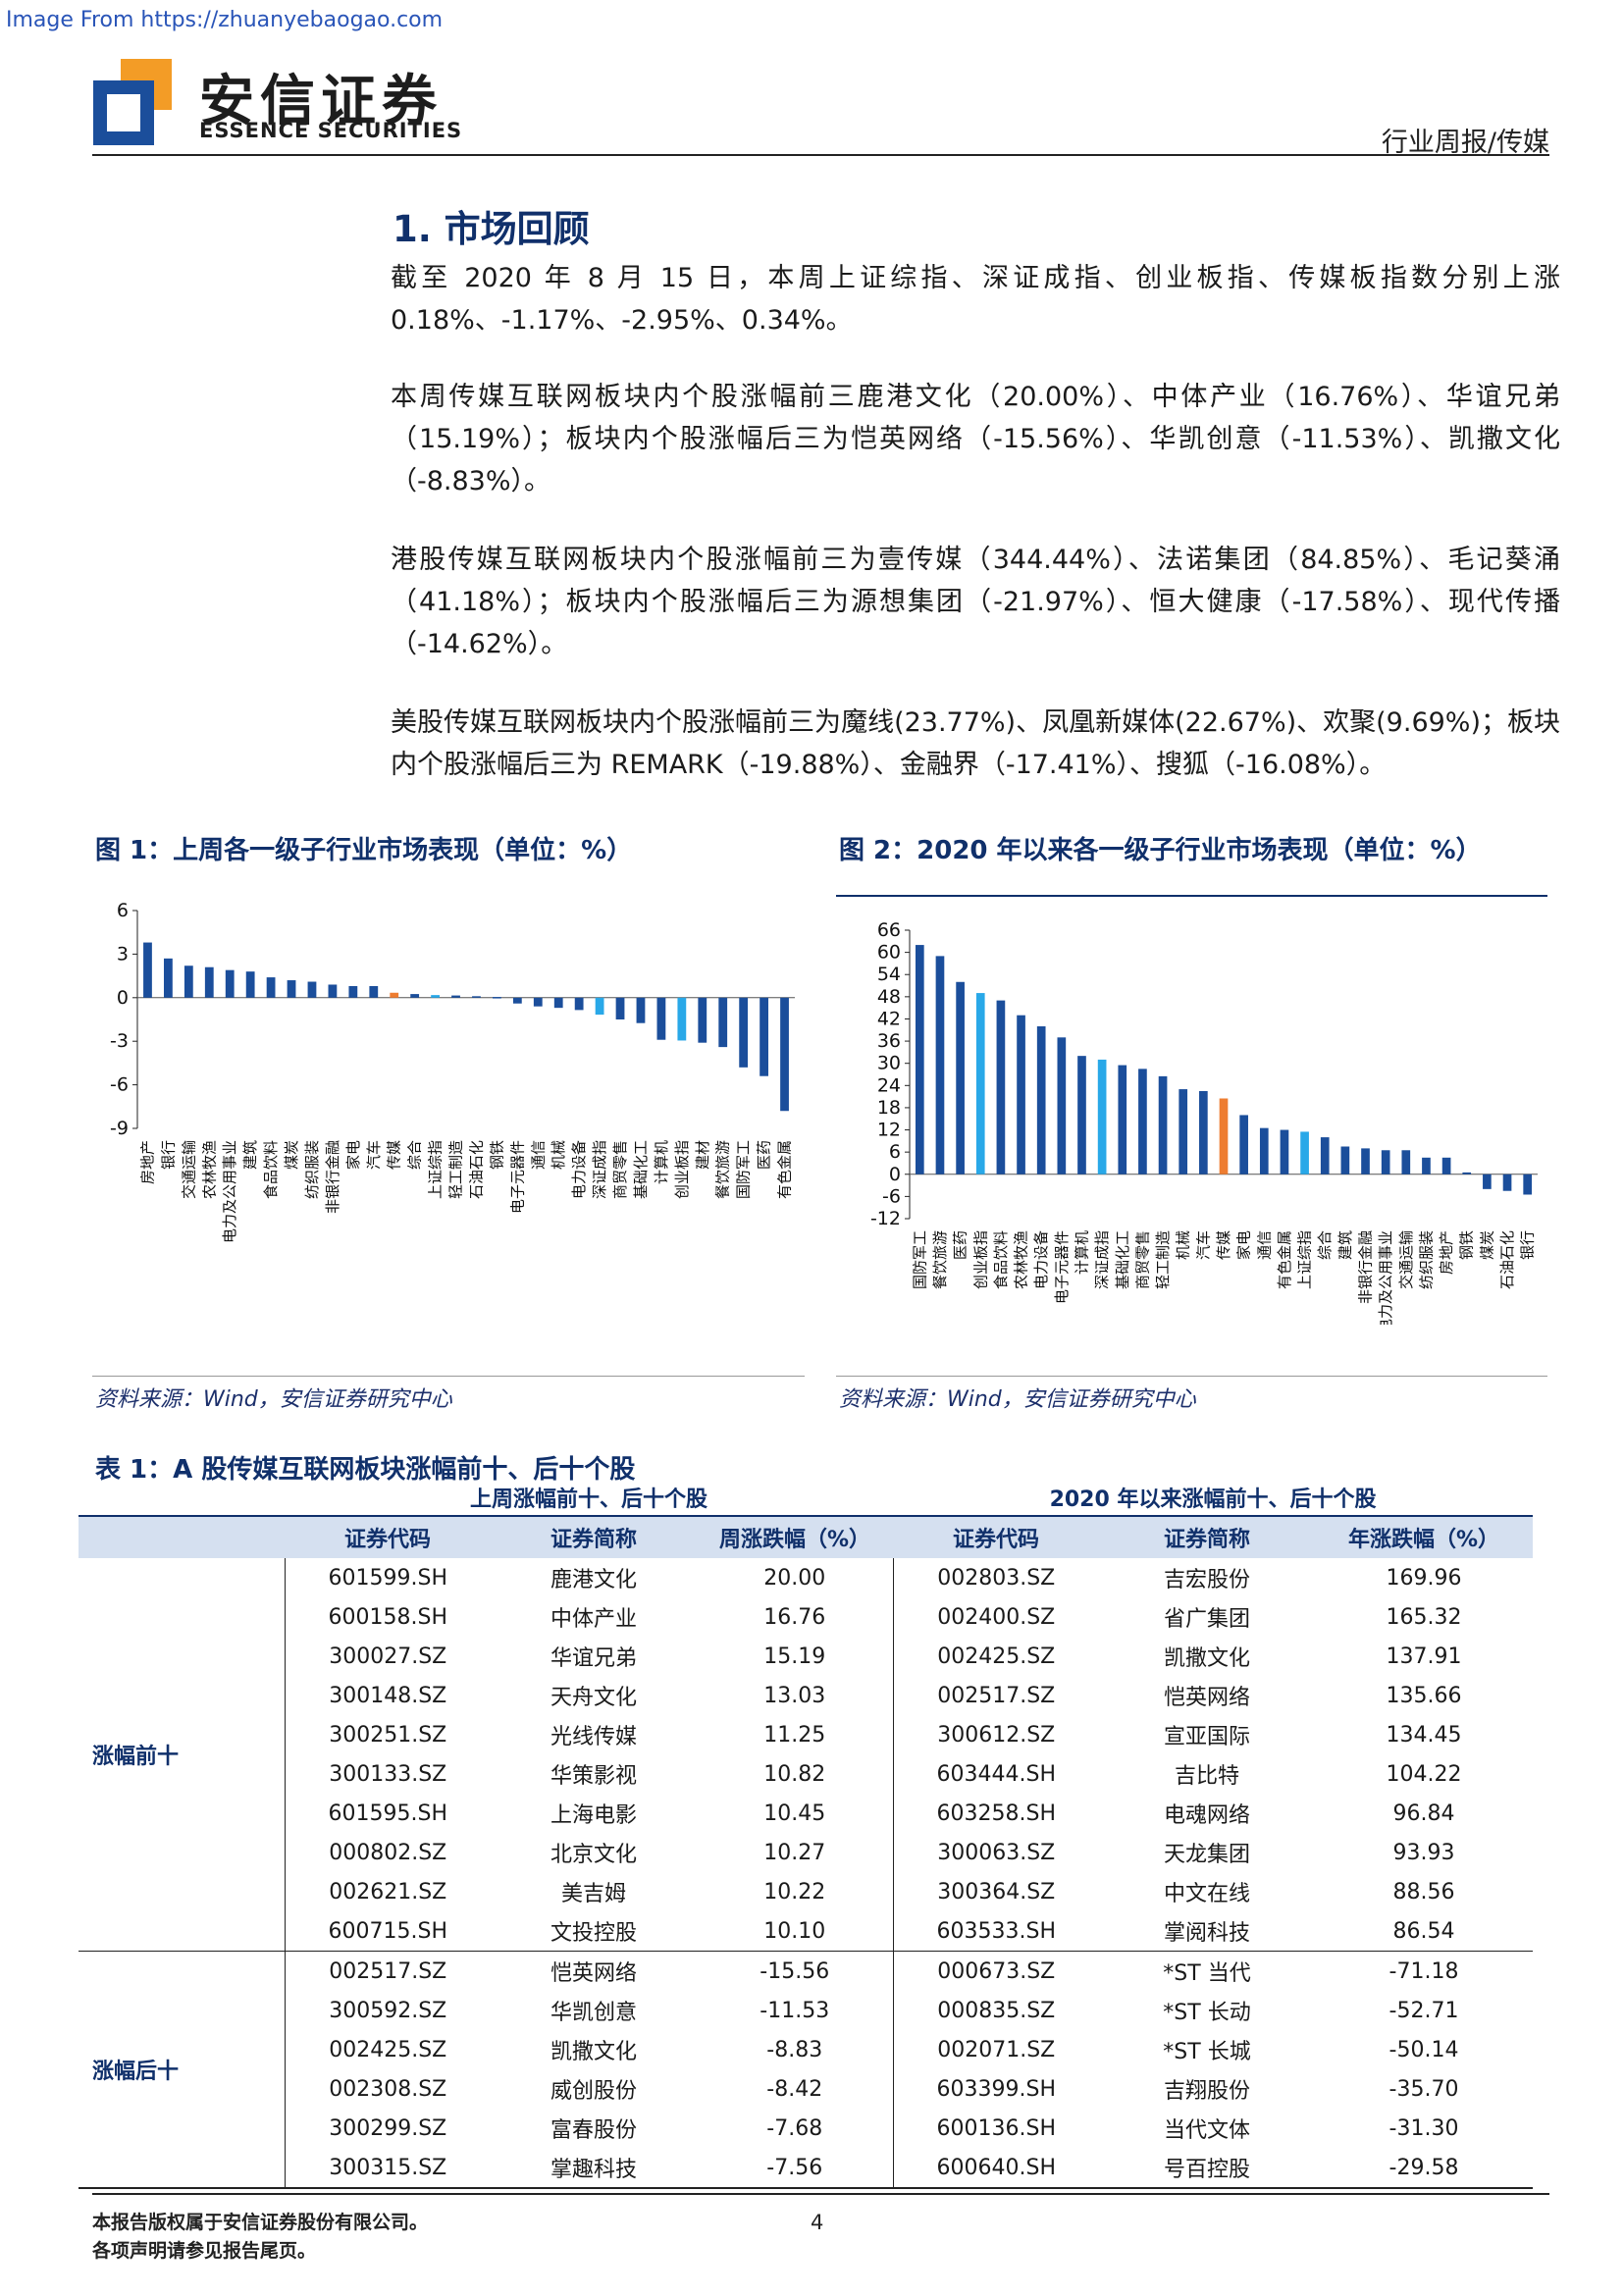  What do you see at coordinates (168, 1155) in the screenshot?
I see `category-label: 银行` at bounding box center [168, 1155].